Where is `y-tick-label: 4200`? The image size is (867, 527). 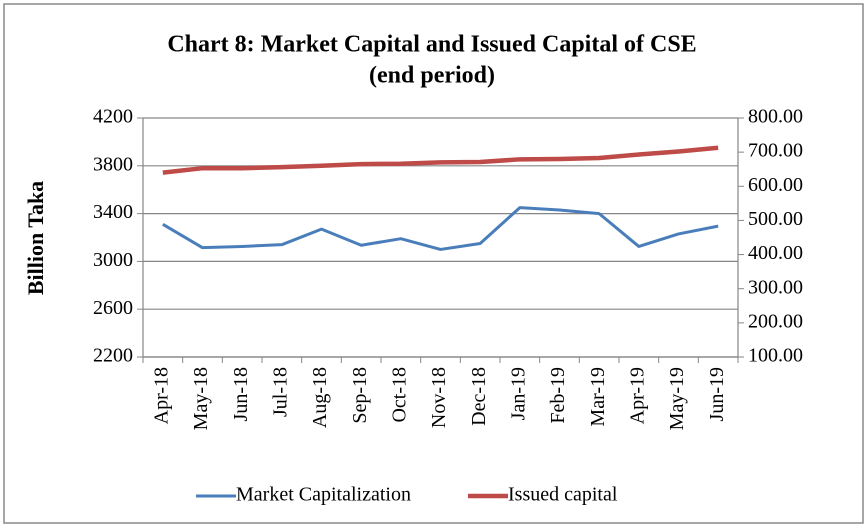
y-tick-label: 4200 is located at coordinates (113, 117).